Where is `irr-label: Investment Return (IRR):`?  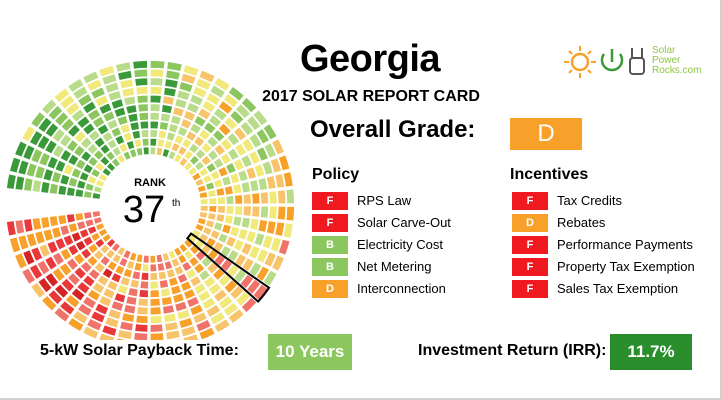
irr-label: Investment Return (IRR): is located at coordinates (512, 350).